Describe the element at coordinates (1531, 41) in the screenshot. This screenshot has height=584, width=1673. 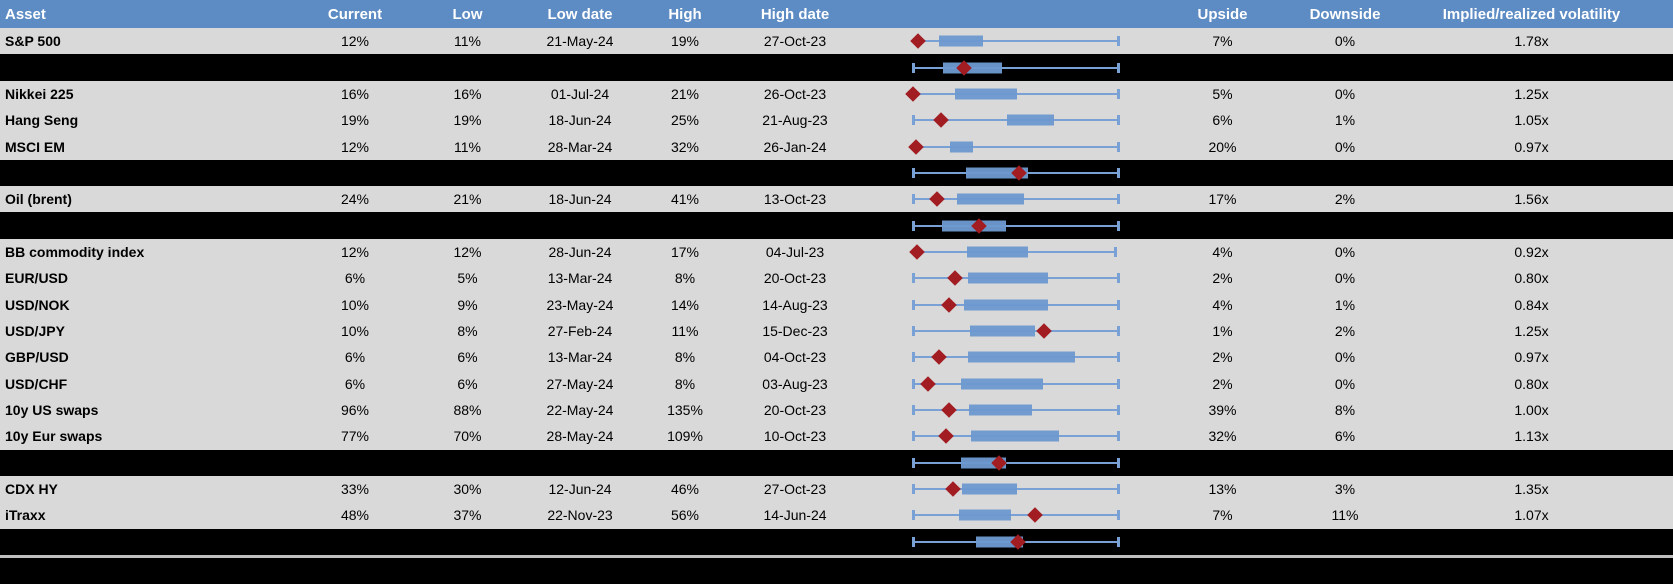
I see `implied-realized-cell: 1.78x` at that location.